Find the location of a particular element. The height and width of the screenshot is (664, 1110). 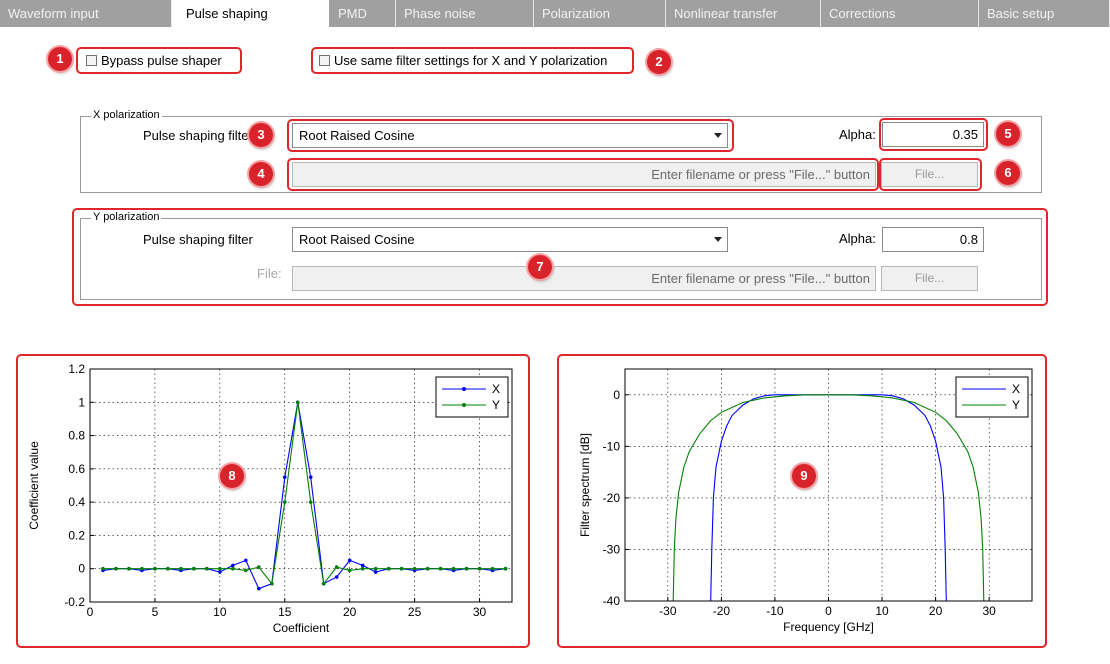

callout-badge-5: 5 is located at coordinates (1008, 134).